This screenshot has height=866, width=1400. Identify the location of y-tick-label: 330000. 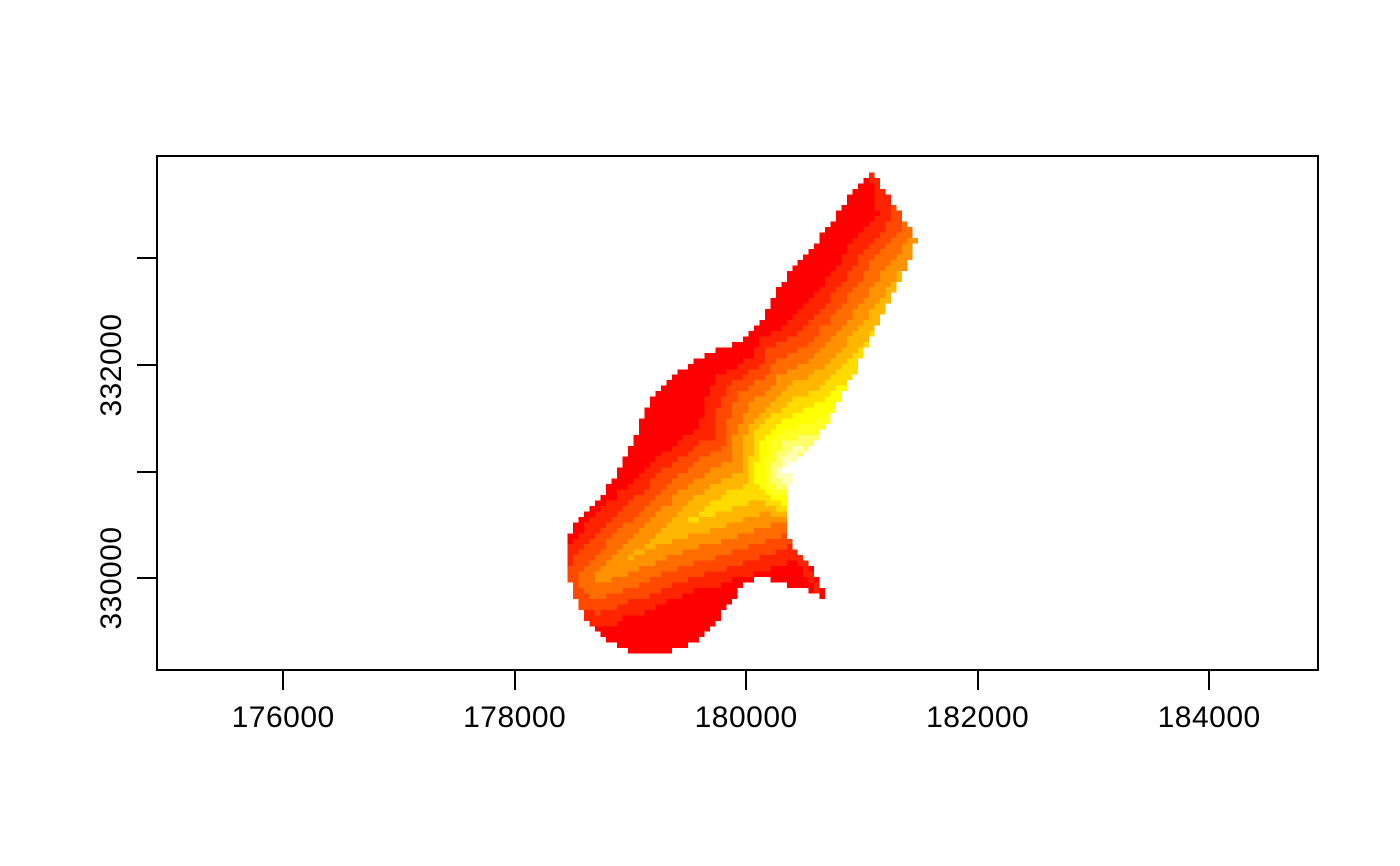
(111, 578).